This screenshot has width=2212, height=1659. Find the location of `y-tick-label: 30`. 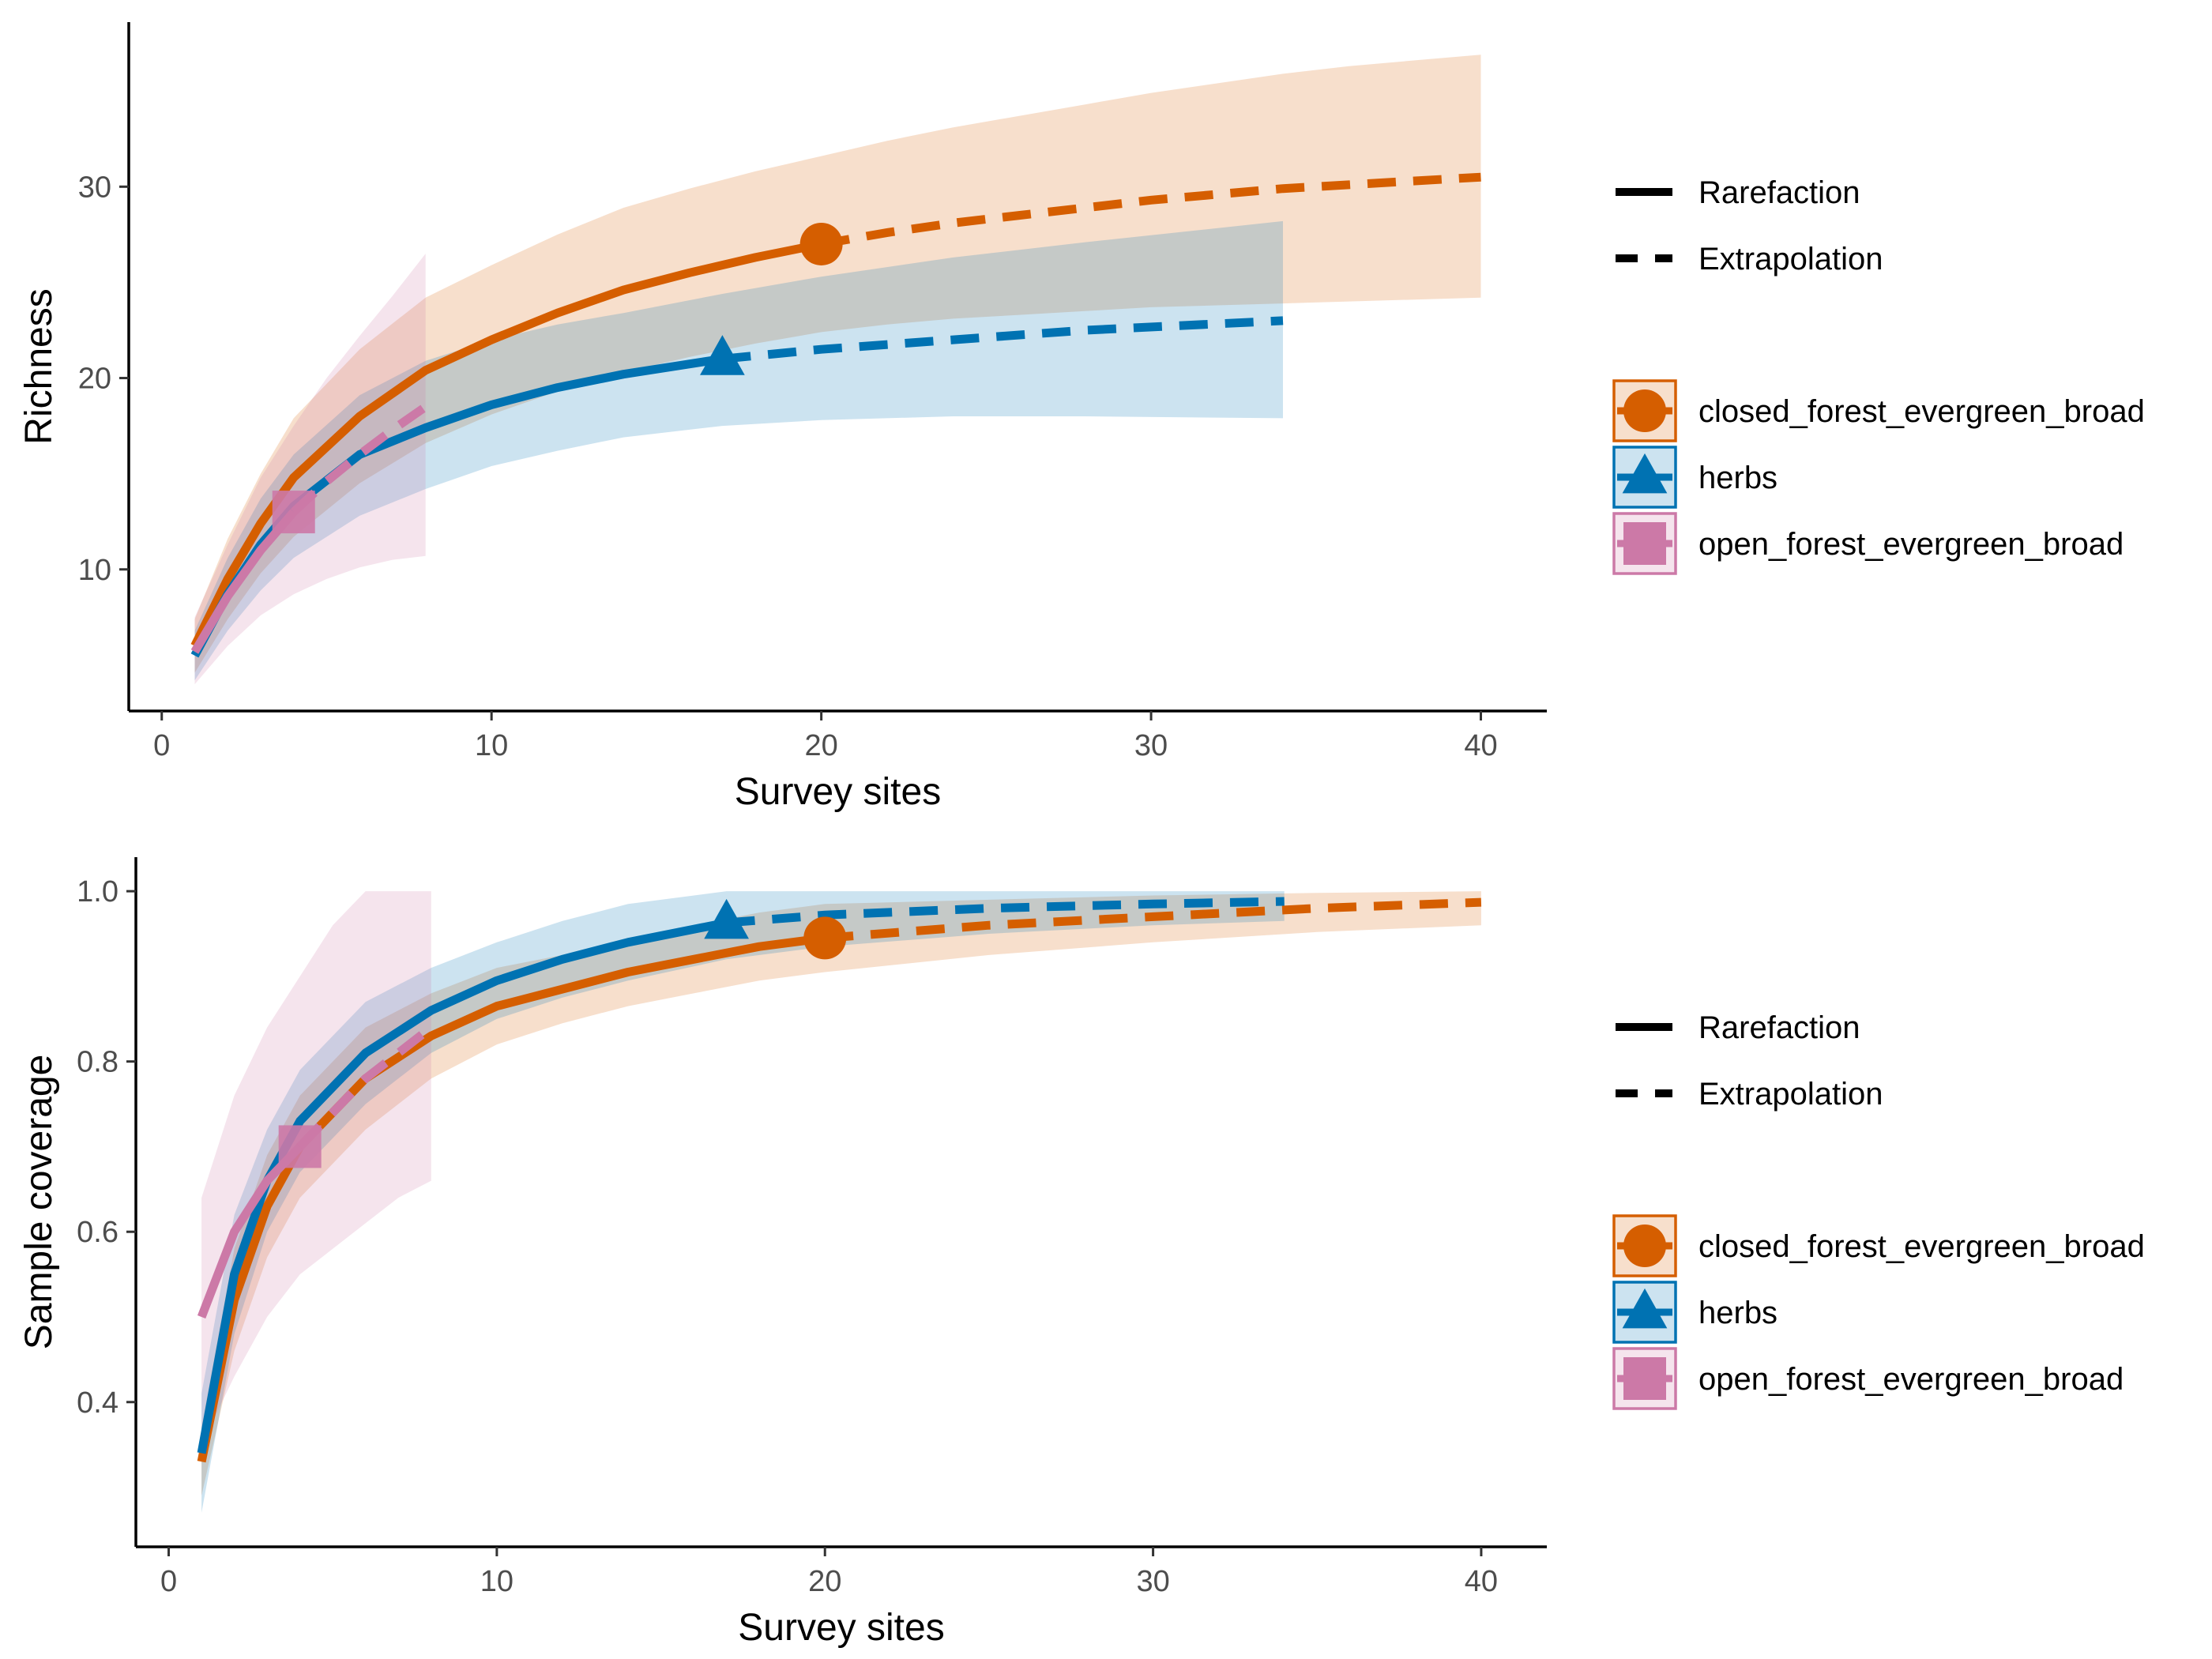

y-tick-label: 30 is located at coordinates (95, 187).